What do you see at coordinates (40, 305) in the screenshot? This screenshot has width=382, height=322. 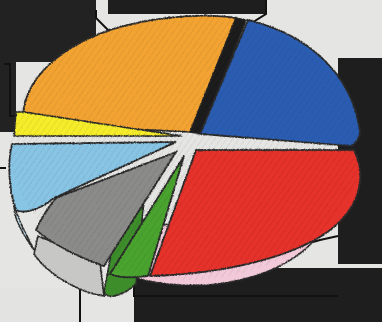 I see `bottom-left-paper` at bounding box center [40, 305].